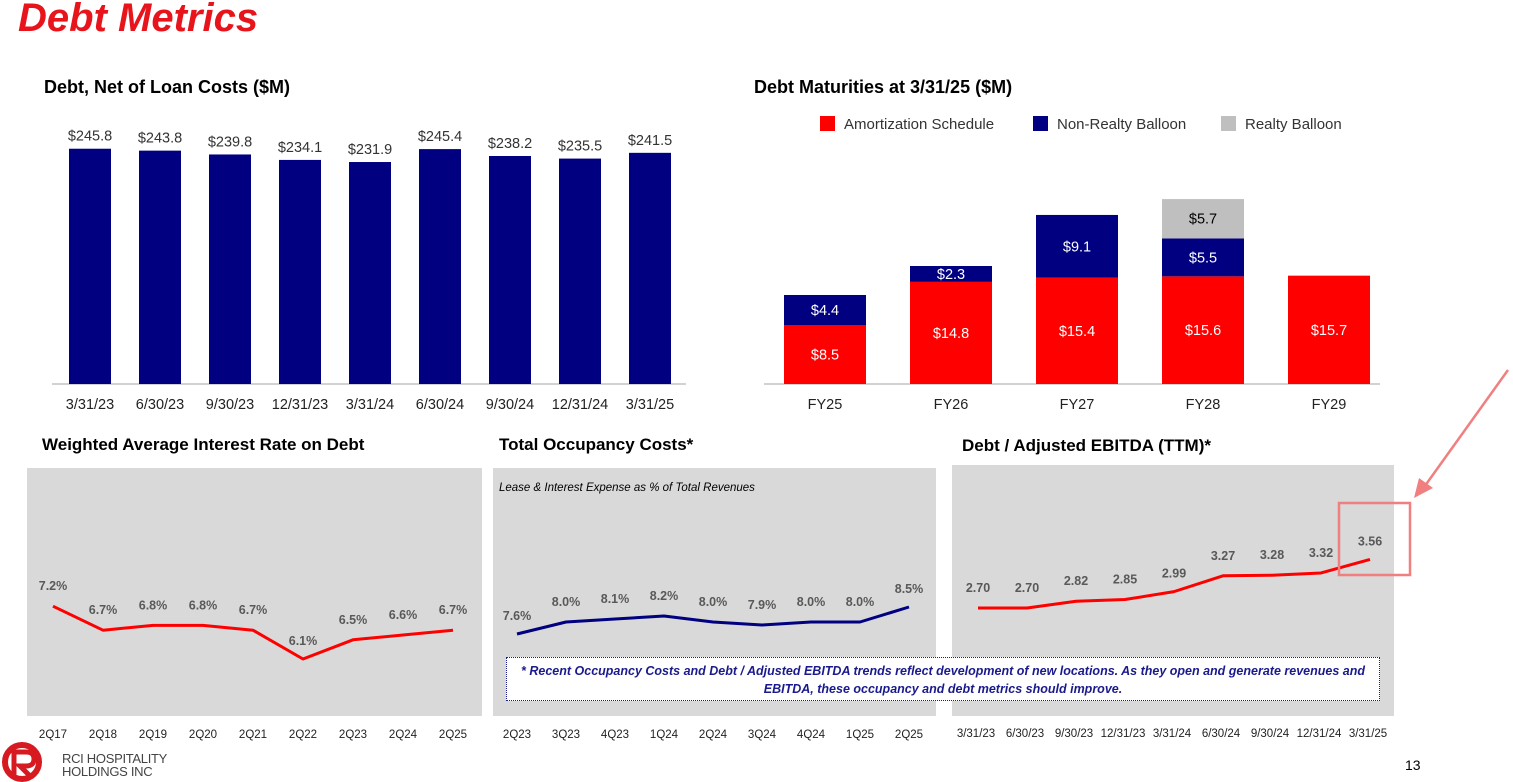 Image resolution: width=1513 pixels, height=782 pixels. What do you see at coordinates (1329, 405) in the screenshot?
I see `x-tick-label: FY29` at bounding box center [1329, 405].